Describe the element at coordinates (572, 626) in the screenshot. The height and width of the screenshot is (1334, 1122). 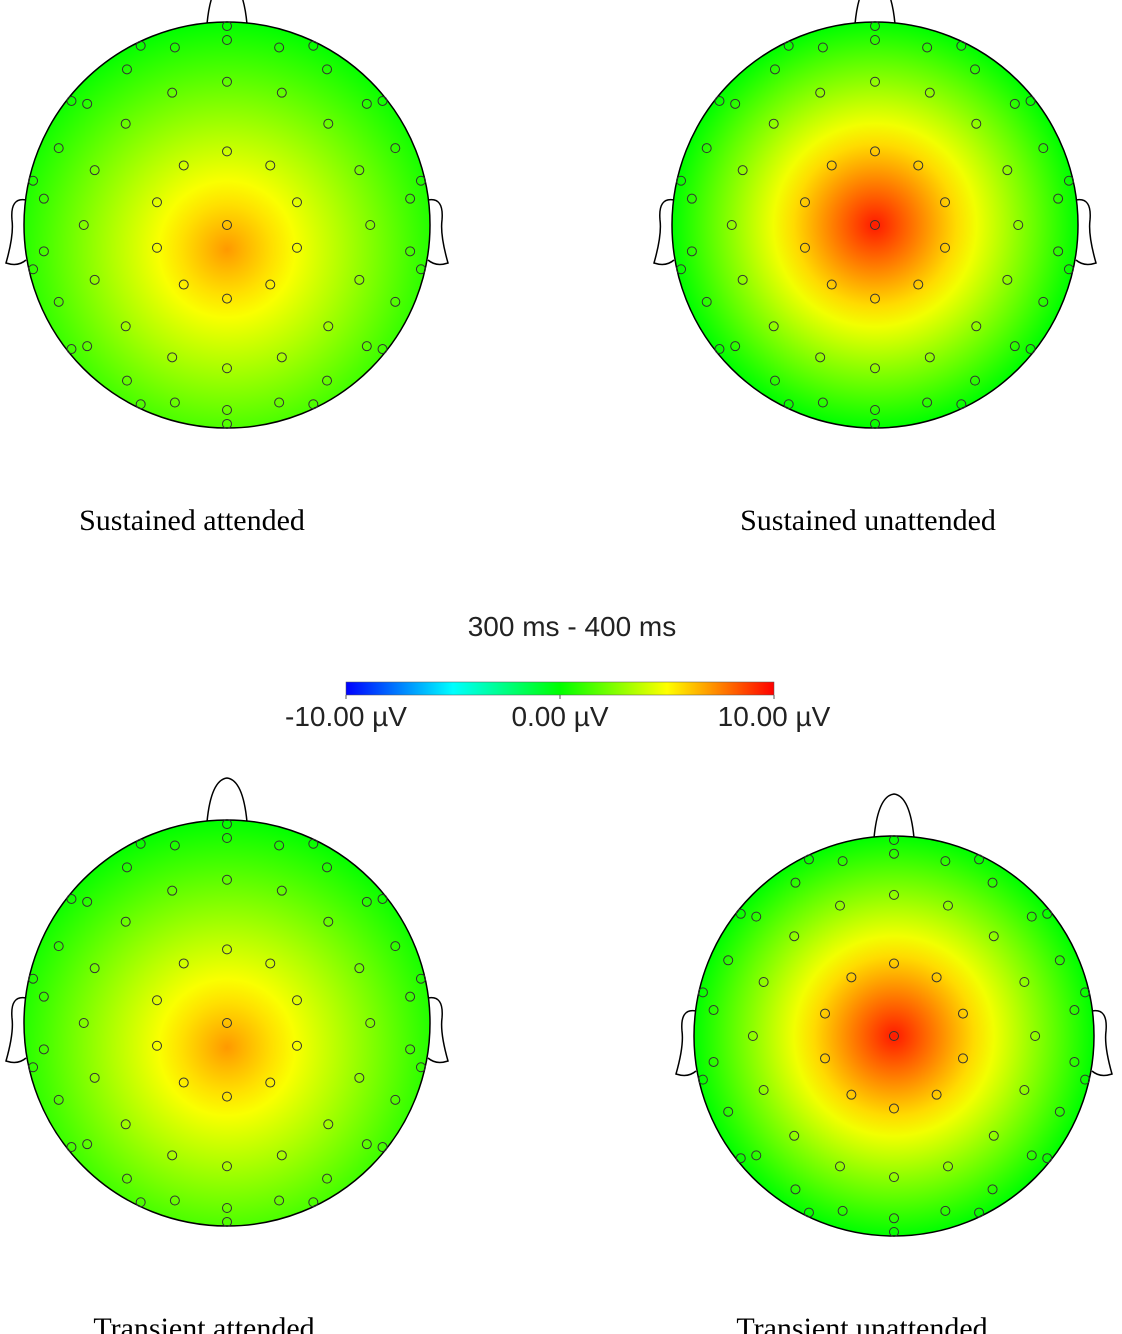
I see `title: 300 ms - 400 ms` at that location.